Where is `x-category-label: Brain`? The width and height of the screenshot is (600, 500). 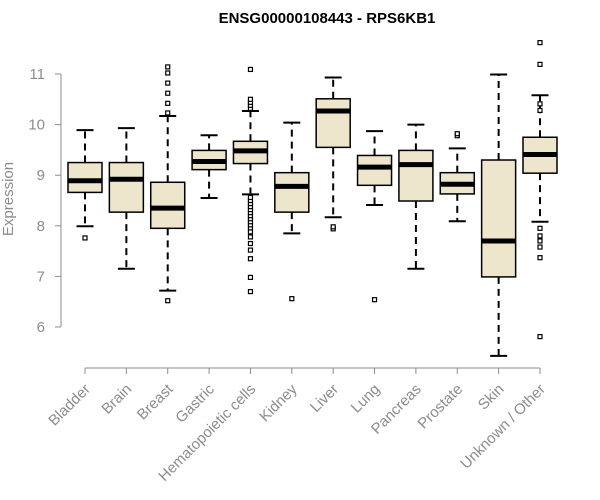
x-category-label: Brain is located at coordinates (116, 399).